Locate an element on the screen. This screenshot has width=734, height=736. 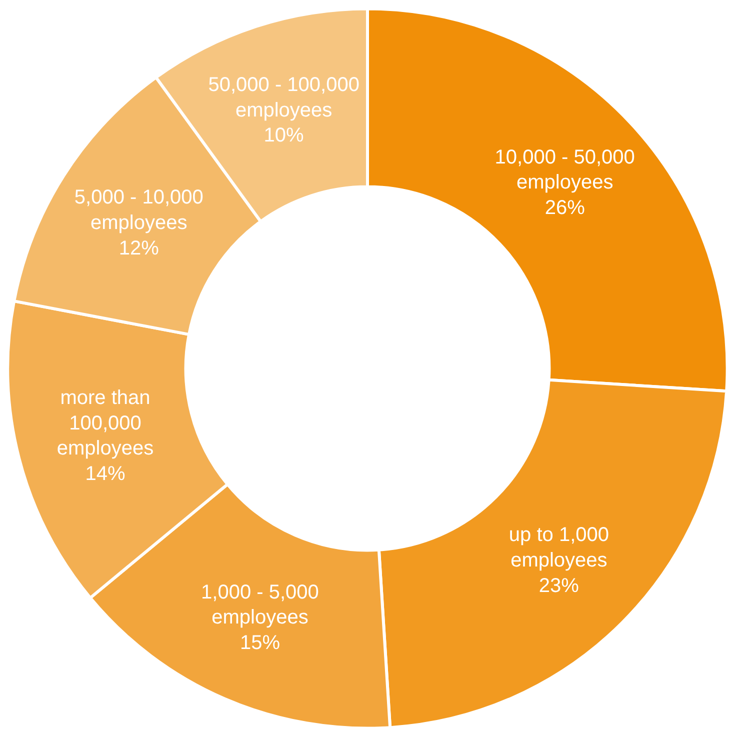
slice-label: 1,000 - 5,000 employees is located at coordinates (260, 605).